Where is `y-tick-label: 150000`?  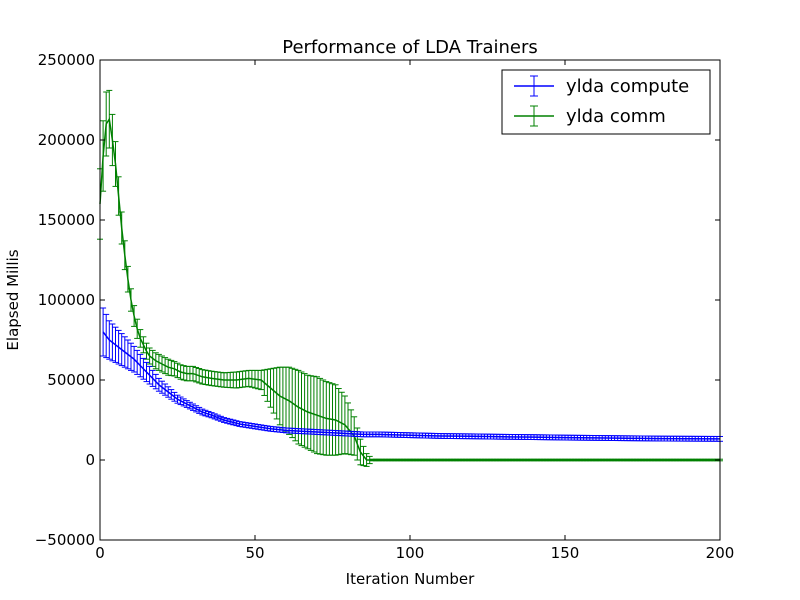
y-tick-label: 150000 is located at coordinates (66, 220).